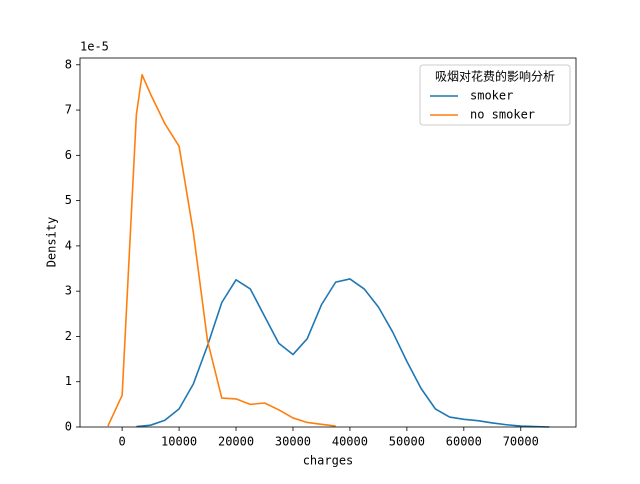  Describe the element at coordinates (350, 442) in the screenshot. I see `x-tick-label: 40000` at that location.